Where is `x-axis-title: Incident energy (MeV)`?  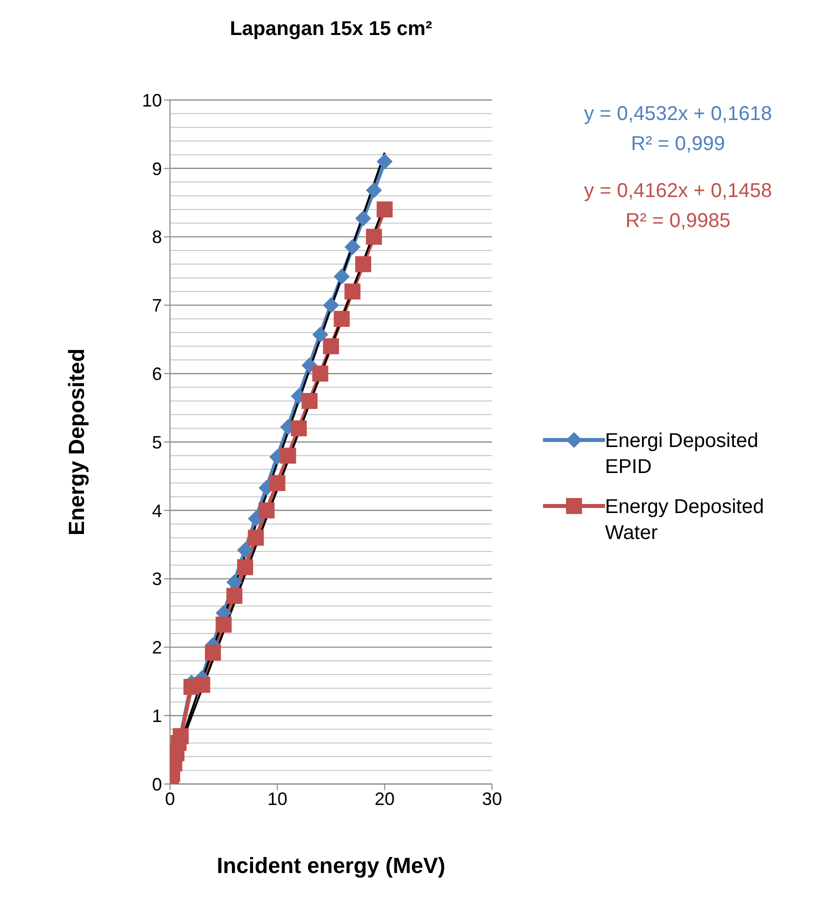
x-axis-title: Incident energy (MeV) is located at coordinates (331, 865).